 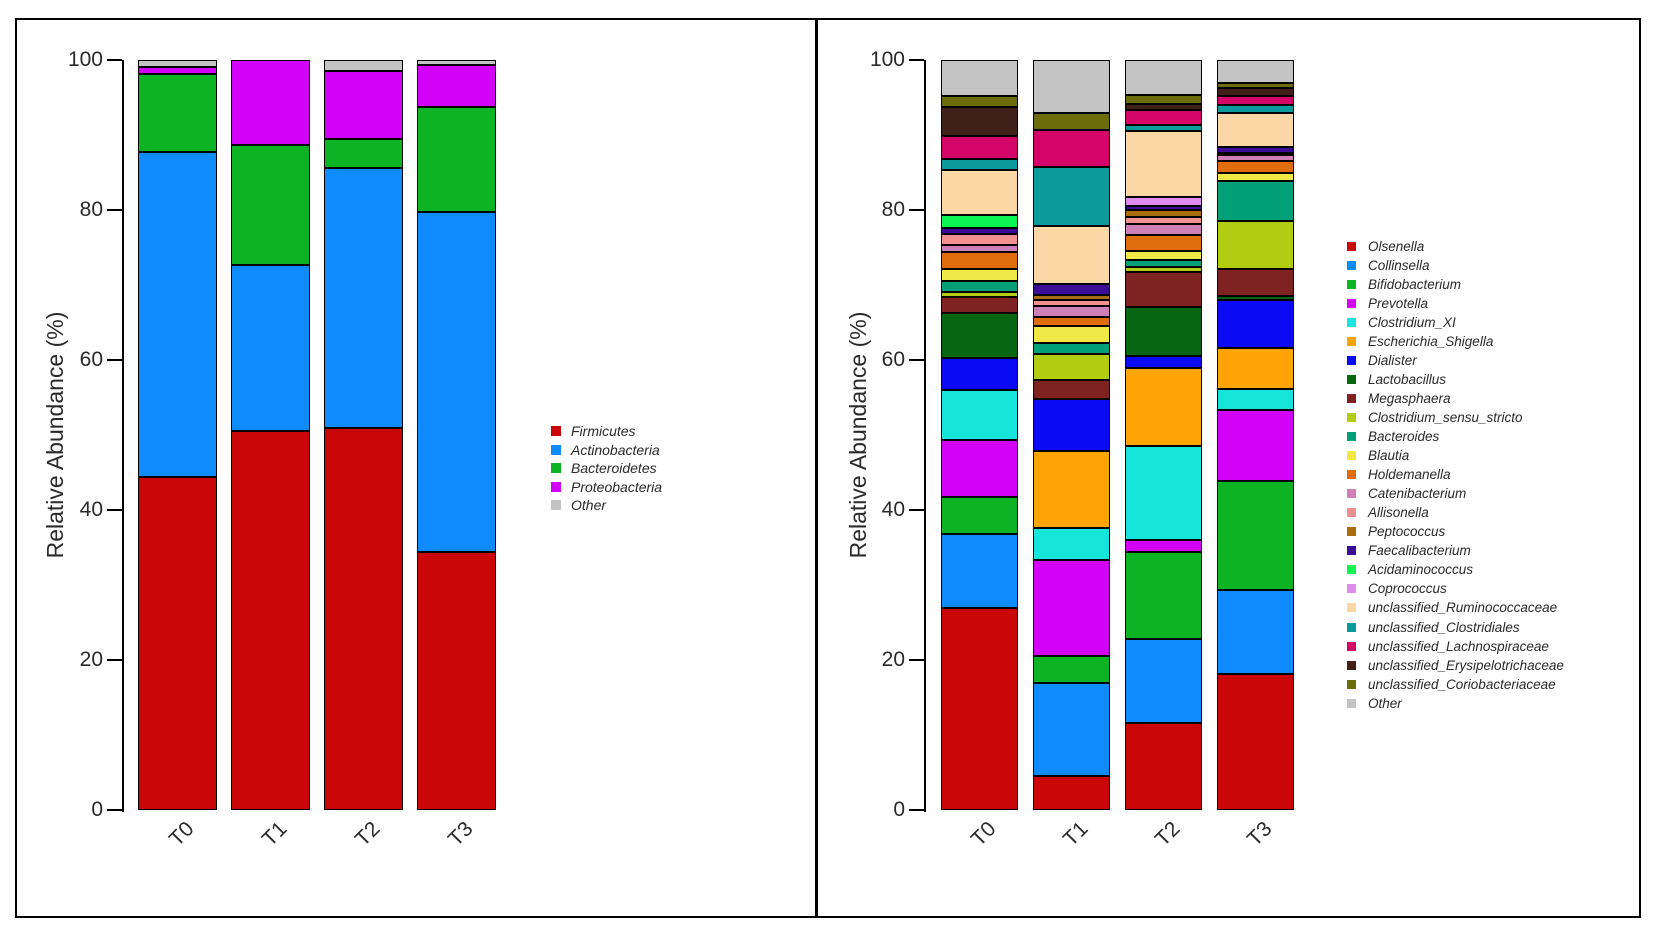 I want to click on legend-item-Clostridium_sensu_stricto: Clostridium_sensu_stricto, so click(x=1435, y=417).